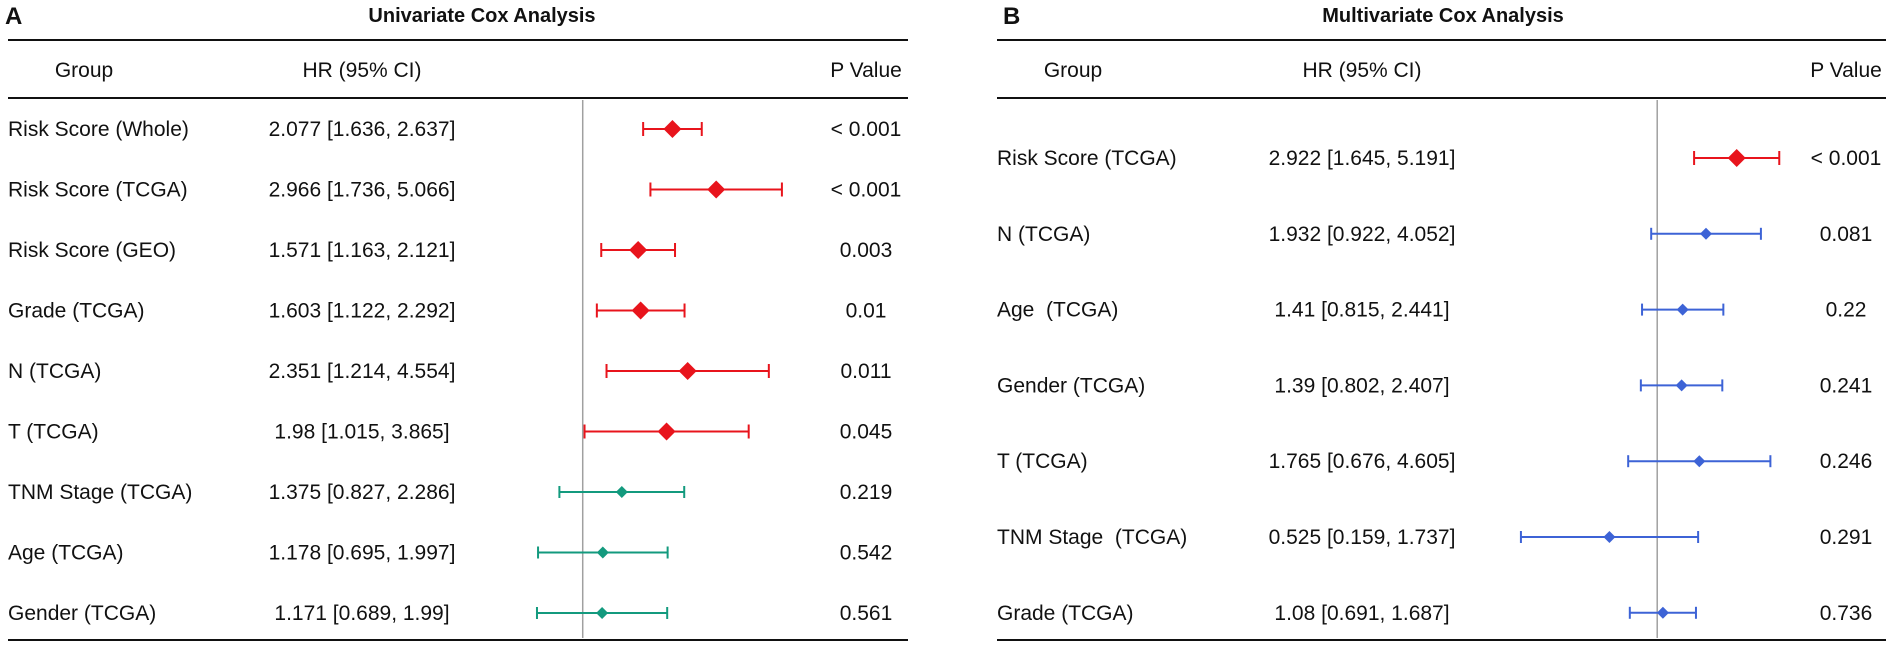 This screenshot has width=1890, height=648. I want to click on row-hr-ci: 1.571 [1.163, 2.121], so click(362, 250).